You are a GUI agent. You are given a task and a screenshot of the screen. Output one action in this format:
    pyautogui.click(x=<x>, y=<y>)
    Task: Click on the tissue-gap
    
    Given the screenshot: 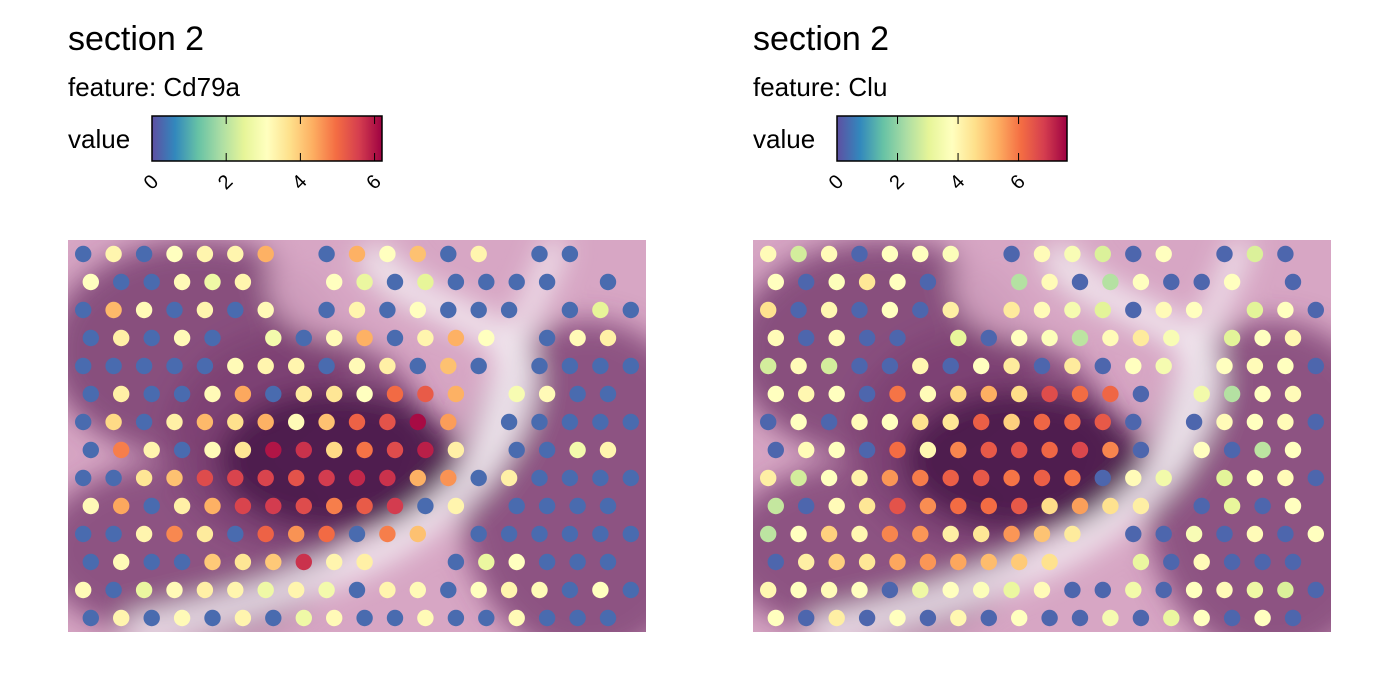 What is the action you would take?
    pyautogui.click(x=1203, y=361)
    